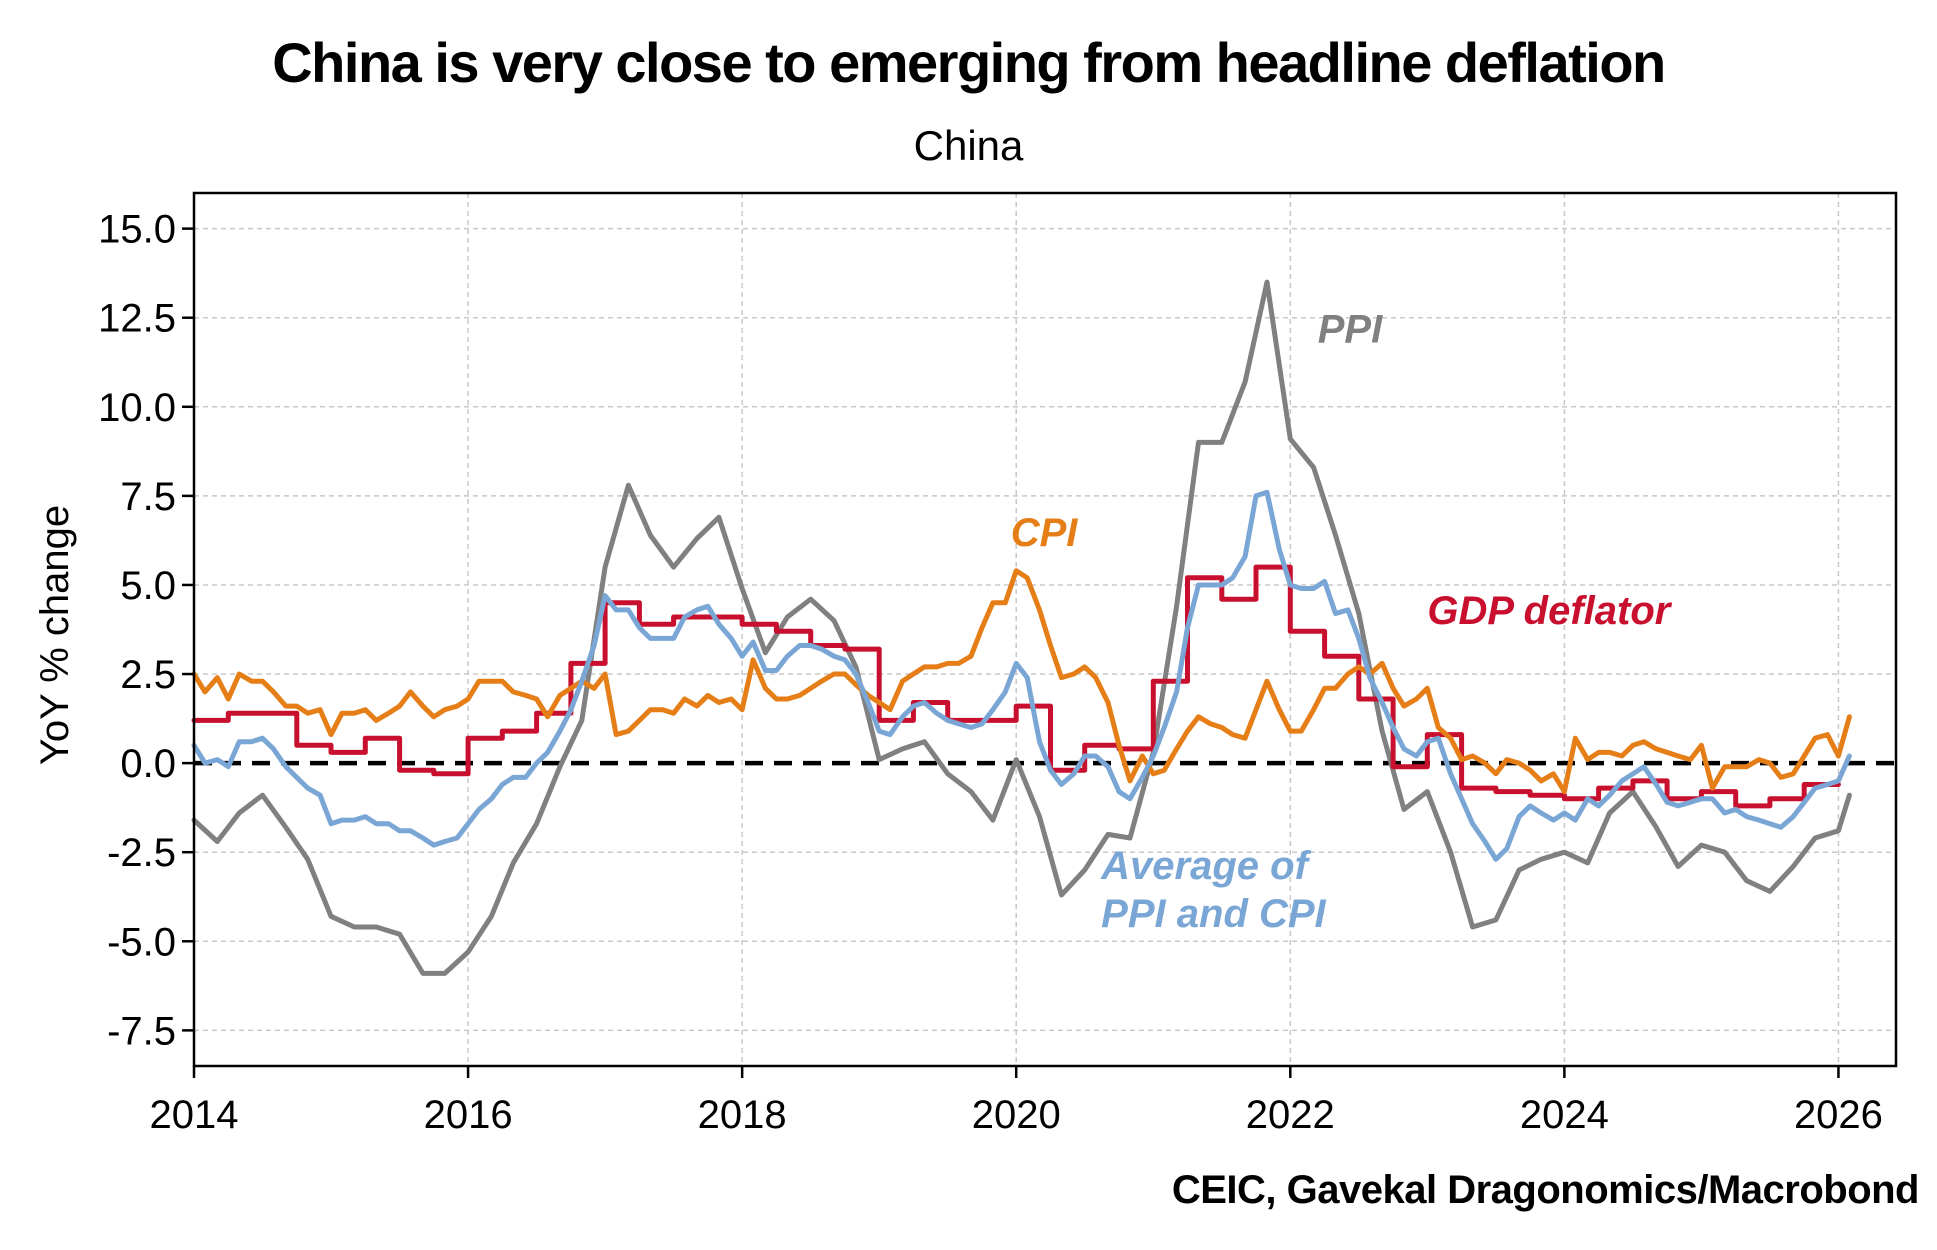  I want to click on series-label-cpi: CPI, so click(1045, 533).